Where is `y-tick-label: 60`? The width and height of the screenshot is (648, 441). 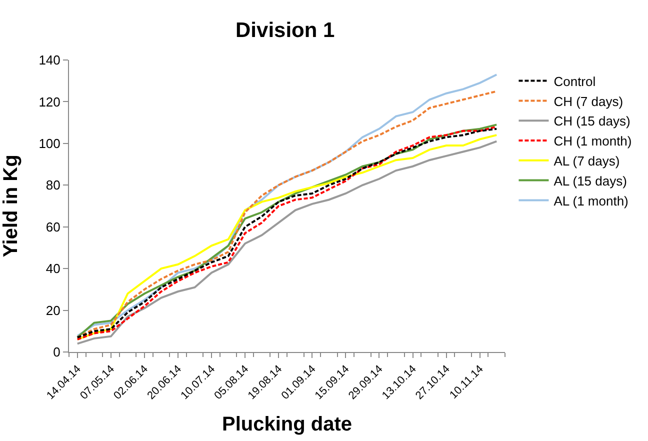
y-tick-label: 60 is located at coordinates (53, 226).